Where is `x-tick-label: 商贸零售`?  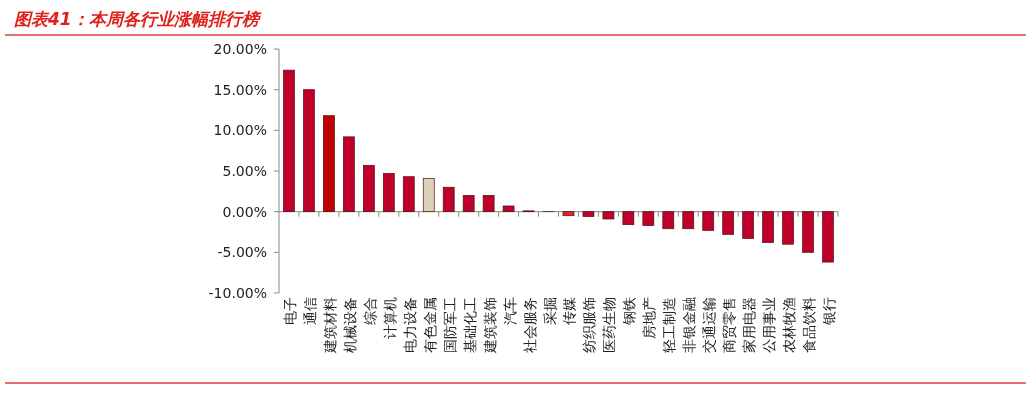 x-tick-label: 商贸零售 is located at coordinates (729, 325).